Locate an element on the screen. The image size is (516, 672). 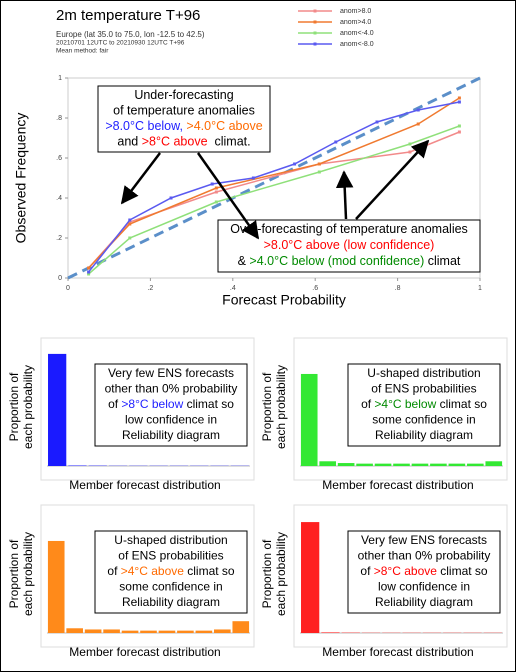
annotation-line: other than 0% probability is located at coordinates (171, 389).